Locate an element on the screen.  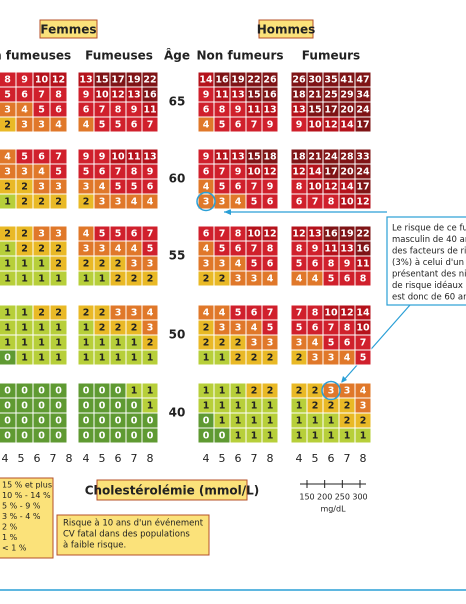
risk-value: 8 is located at coordinates (331, 264).